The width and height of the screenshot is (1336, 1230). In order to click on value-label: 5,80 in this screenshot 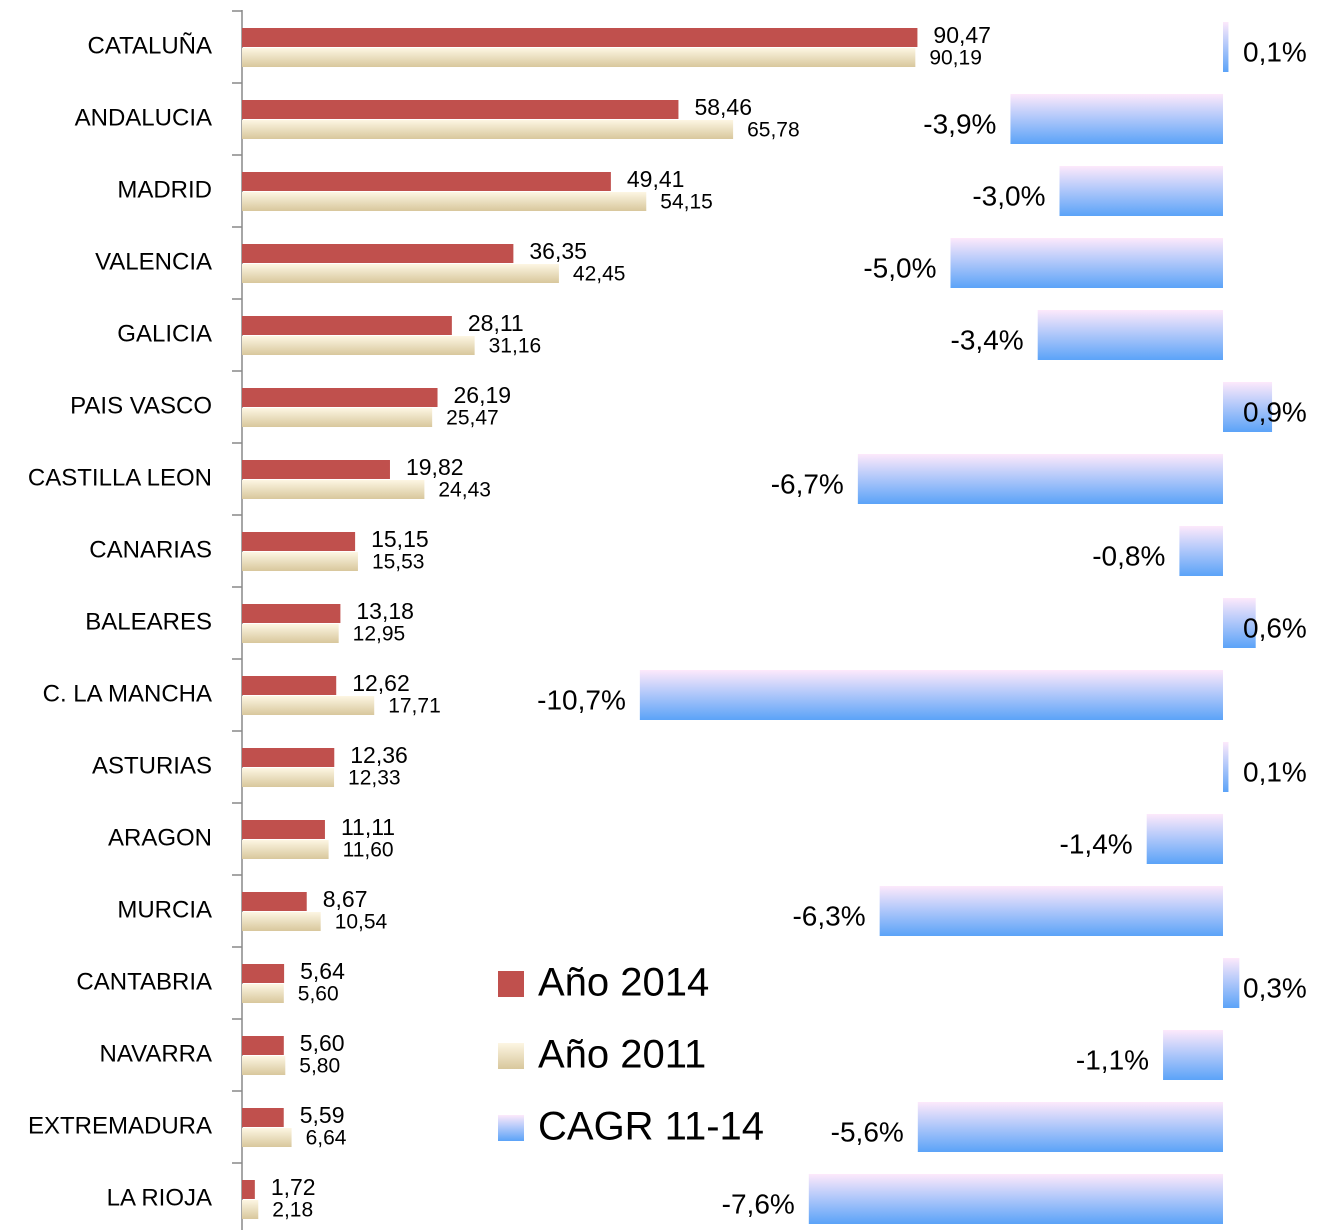, I will do `click(319, 1066)`.